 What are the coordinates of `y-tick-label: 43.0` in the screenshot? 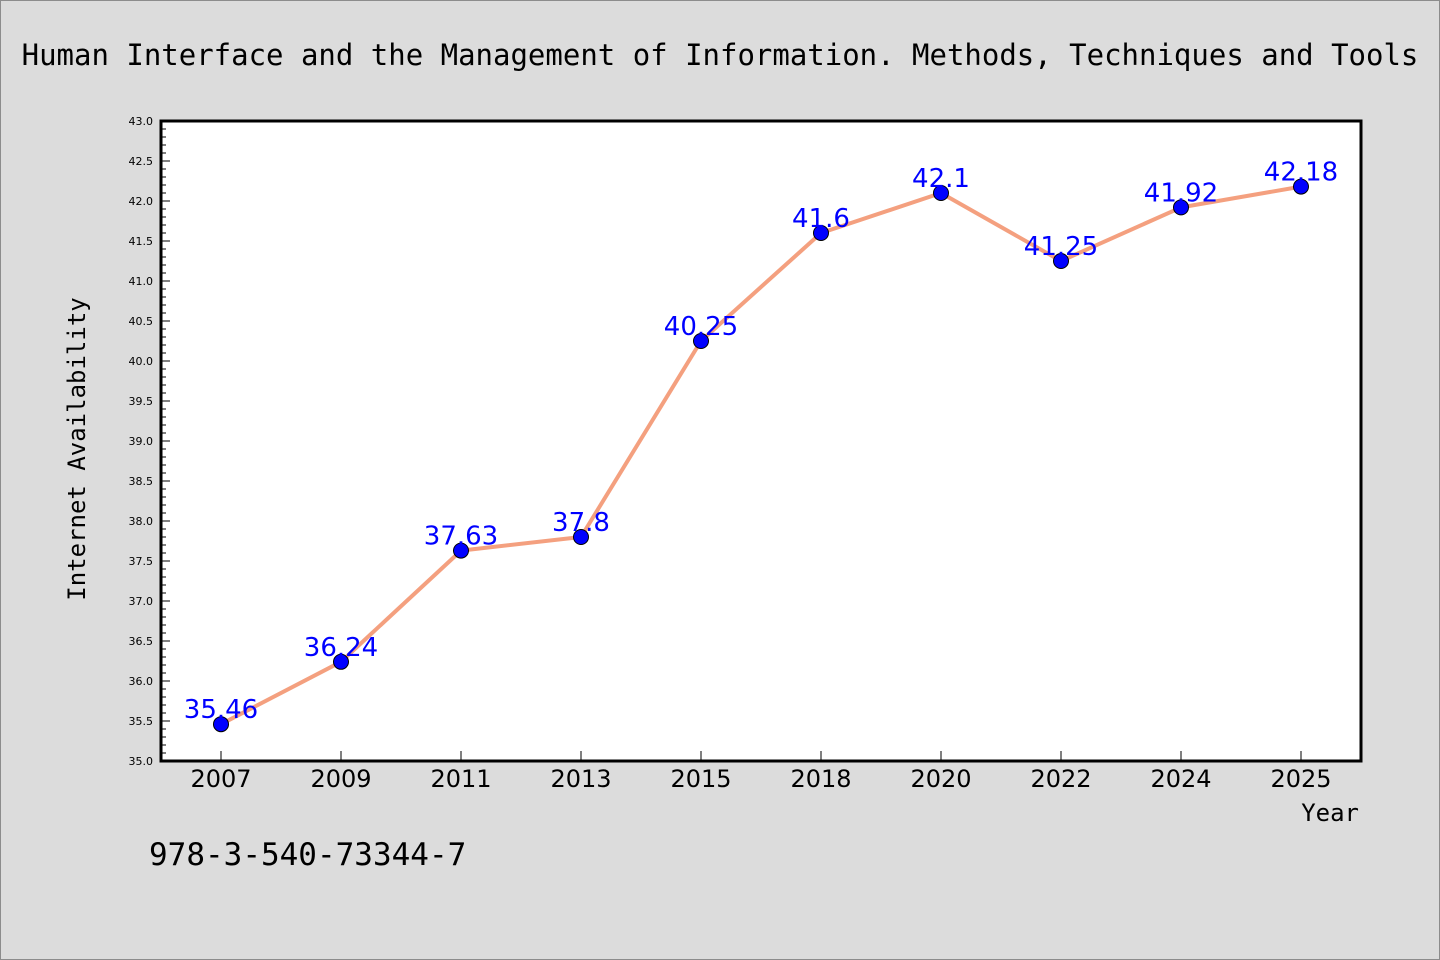 It's located at (141, 121).